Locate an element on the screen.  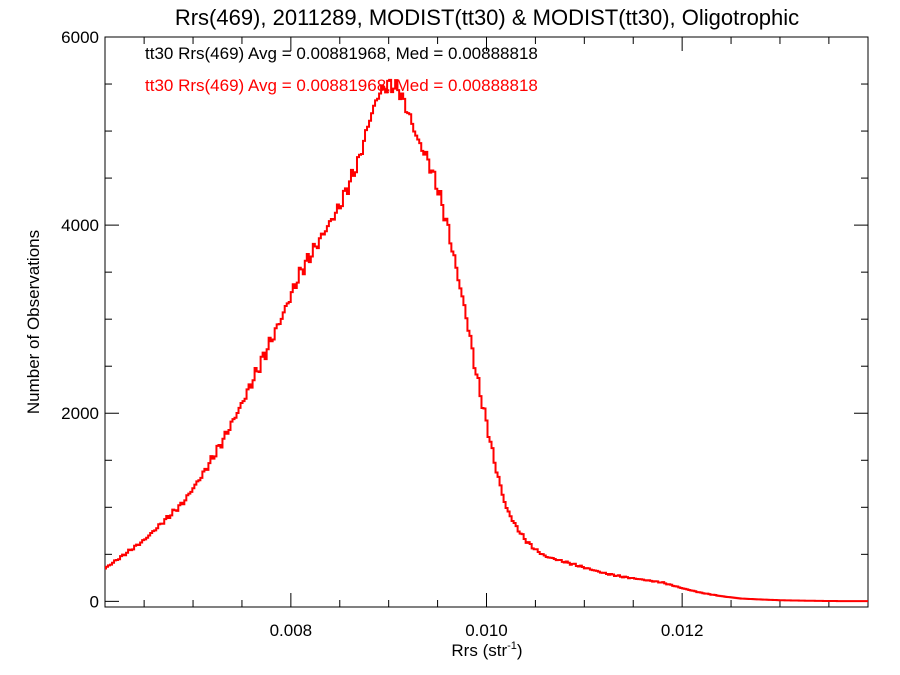
x-tick-label: 0.010 is located at coordinates (486, 630).